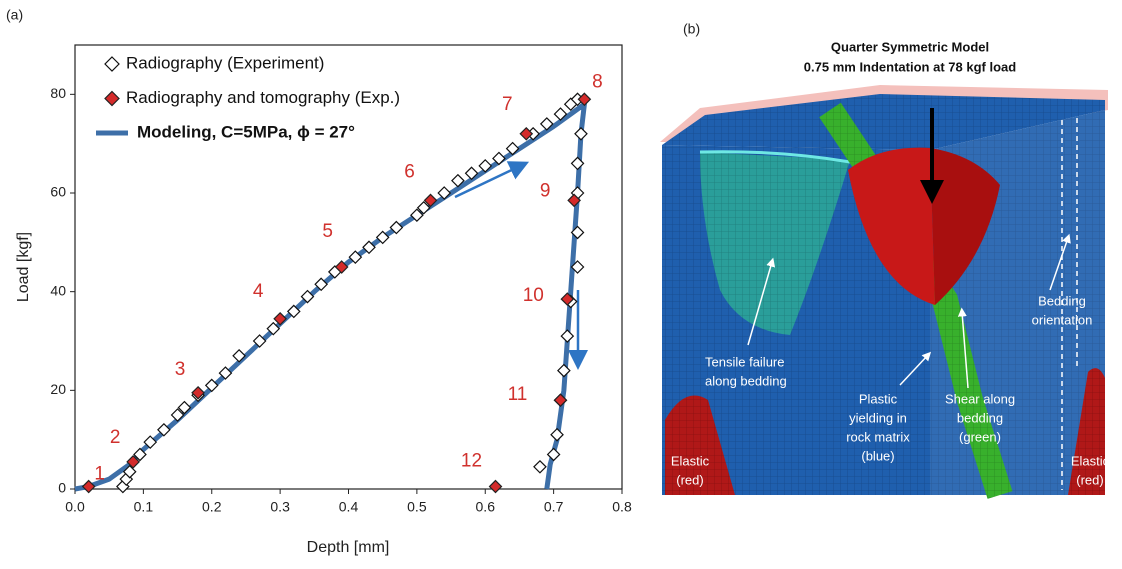 The height and width of the screenshot is (569, 1122). I want to click on elastic-right, so click(1086, 431).